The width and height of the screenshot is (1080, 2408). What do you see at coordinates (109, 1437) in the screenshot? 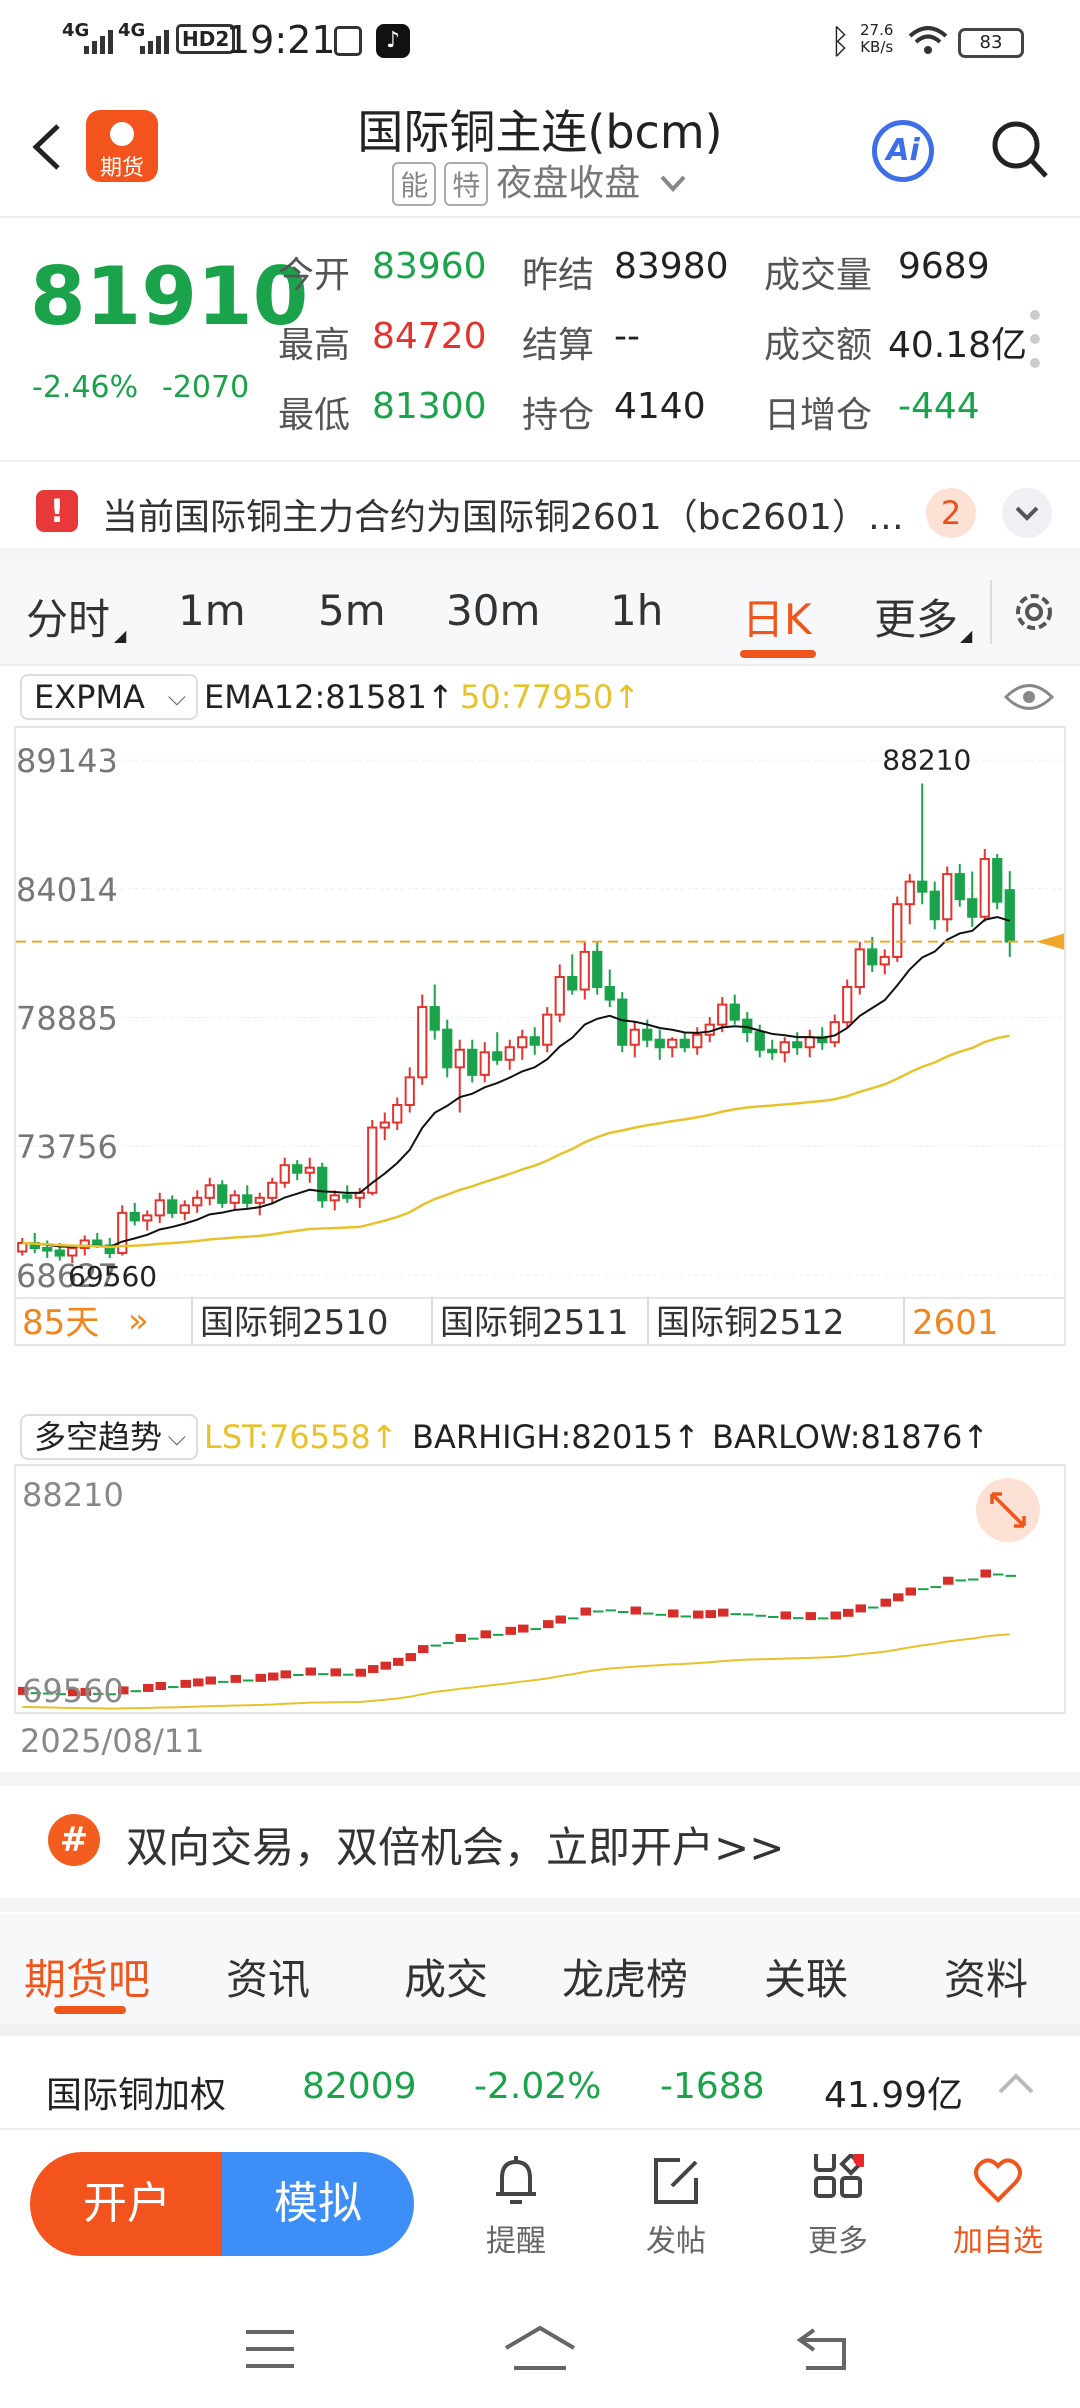
I see `sub-indicator-select: 多空趋势 ⌵` at bounding box center [109, 1437].